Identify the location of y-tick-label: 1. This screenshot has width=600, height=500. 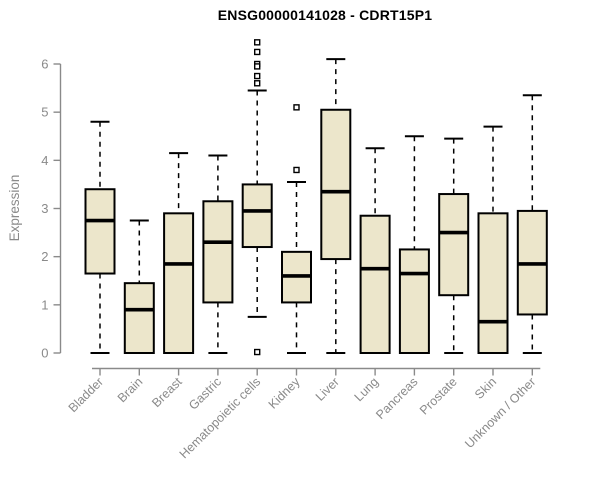
(44, 304).